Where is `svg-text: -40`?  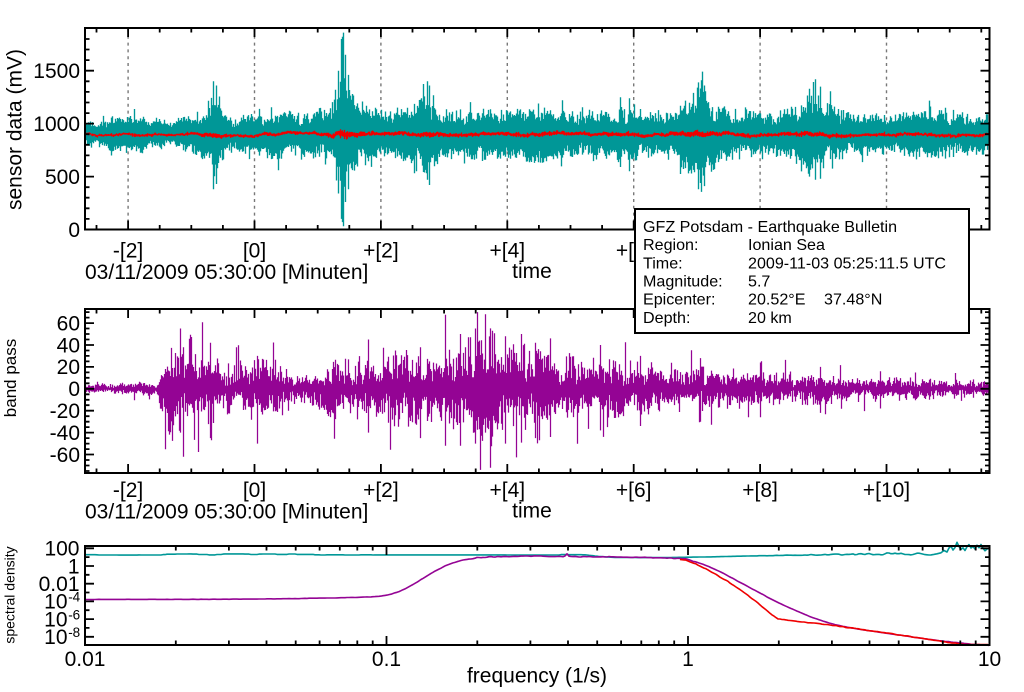 svg-text: -40 is located at coordinates (65, 433).